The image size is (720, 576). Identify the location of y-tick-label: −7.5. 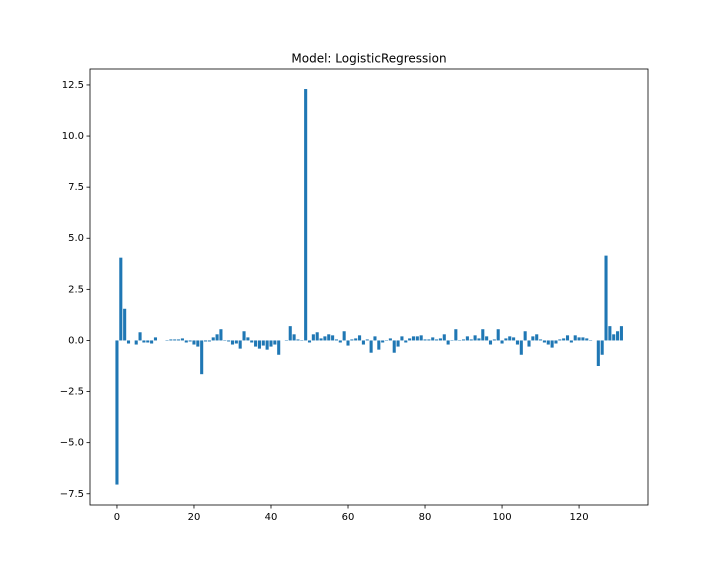
(72, 494).